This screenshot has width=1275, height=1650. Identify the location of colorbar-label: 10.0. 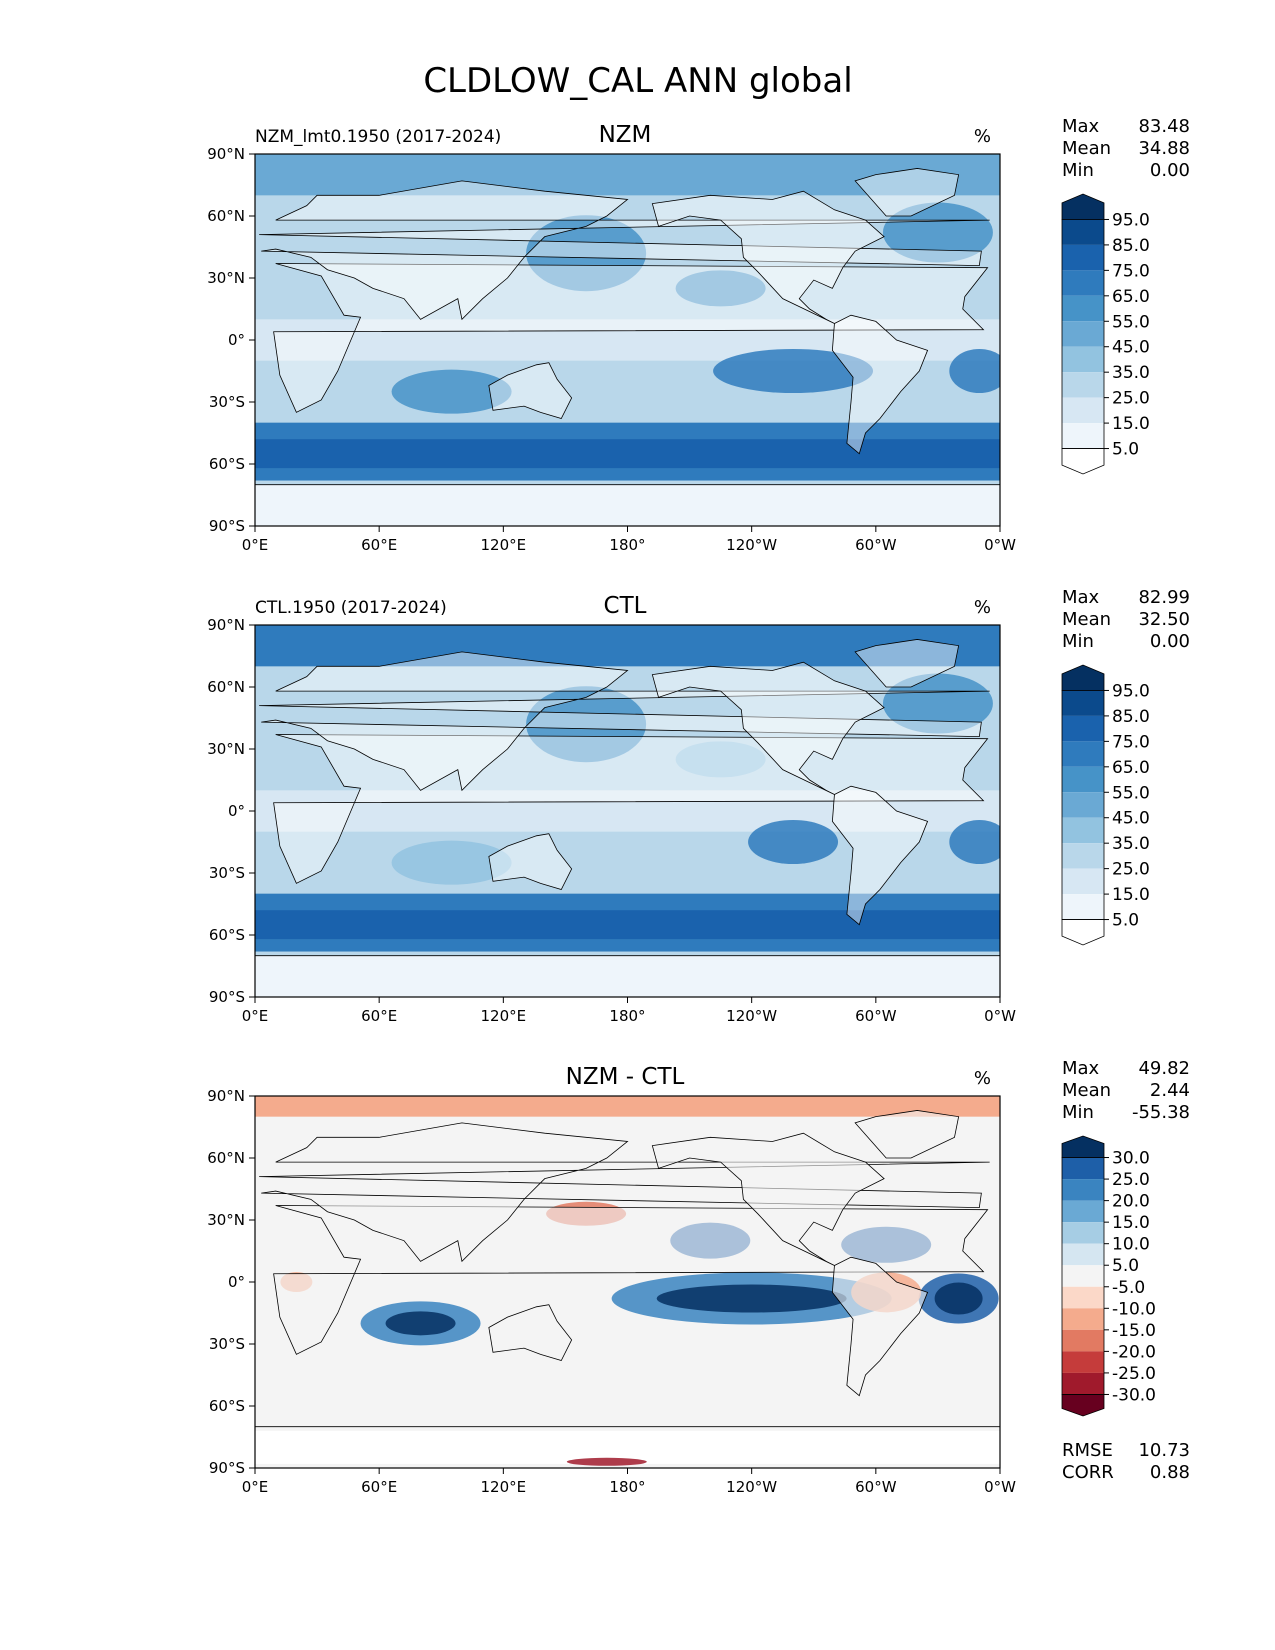
(1131, 1245).